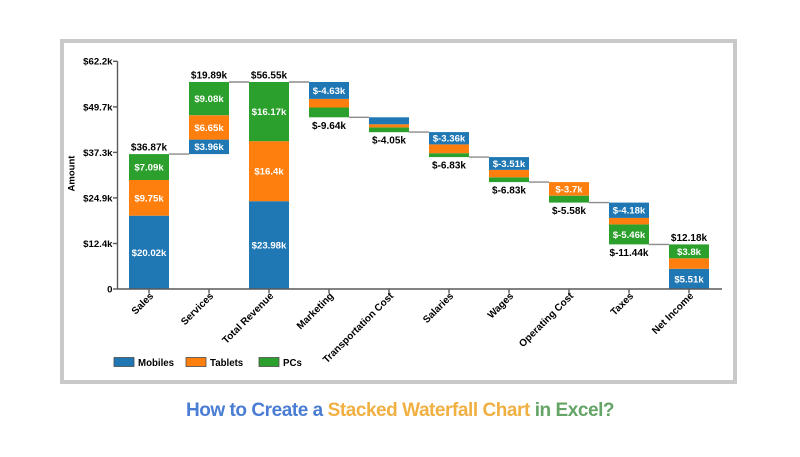  What do you see at coordinates (673, 314) in the screenshot?
I see `svg-text: Net Income` at bounding box center [673, 314].